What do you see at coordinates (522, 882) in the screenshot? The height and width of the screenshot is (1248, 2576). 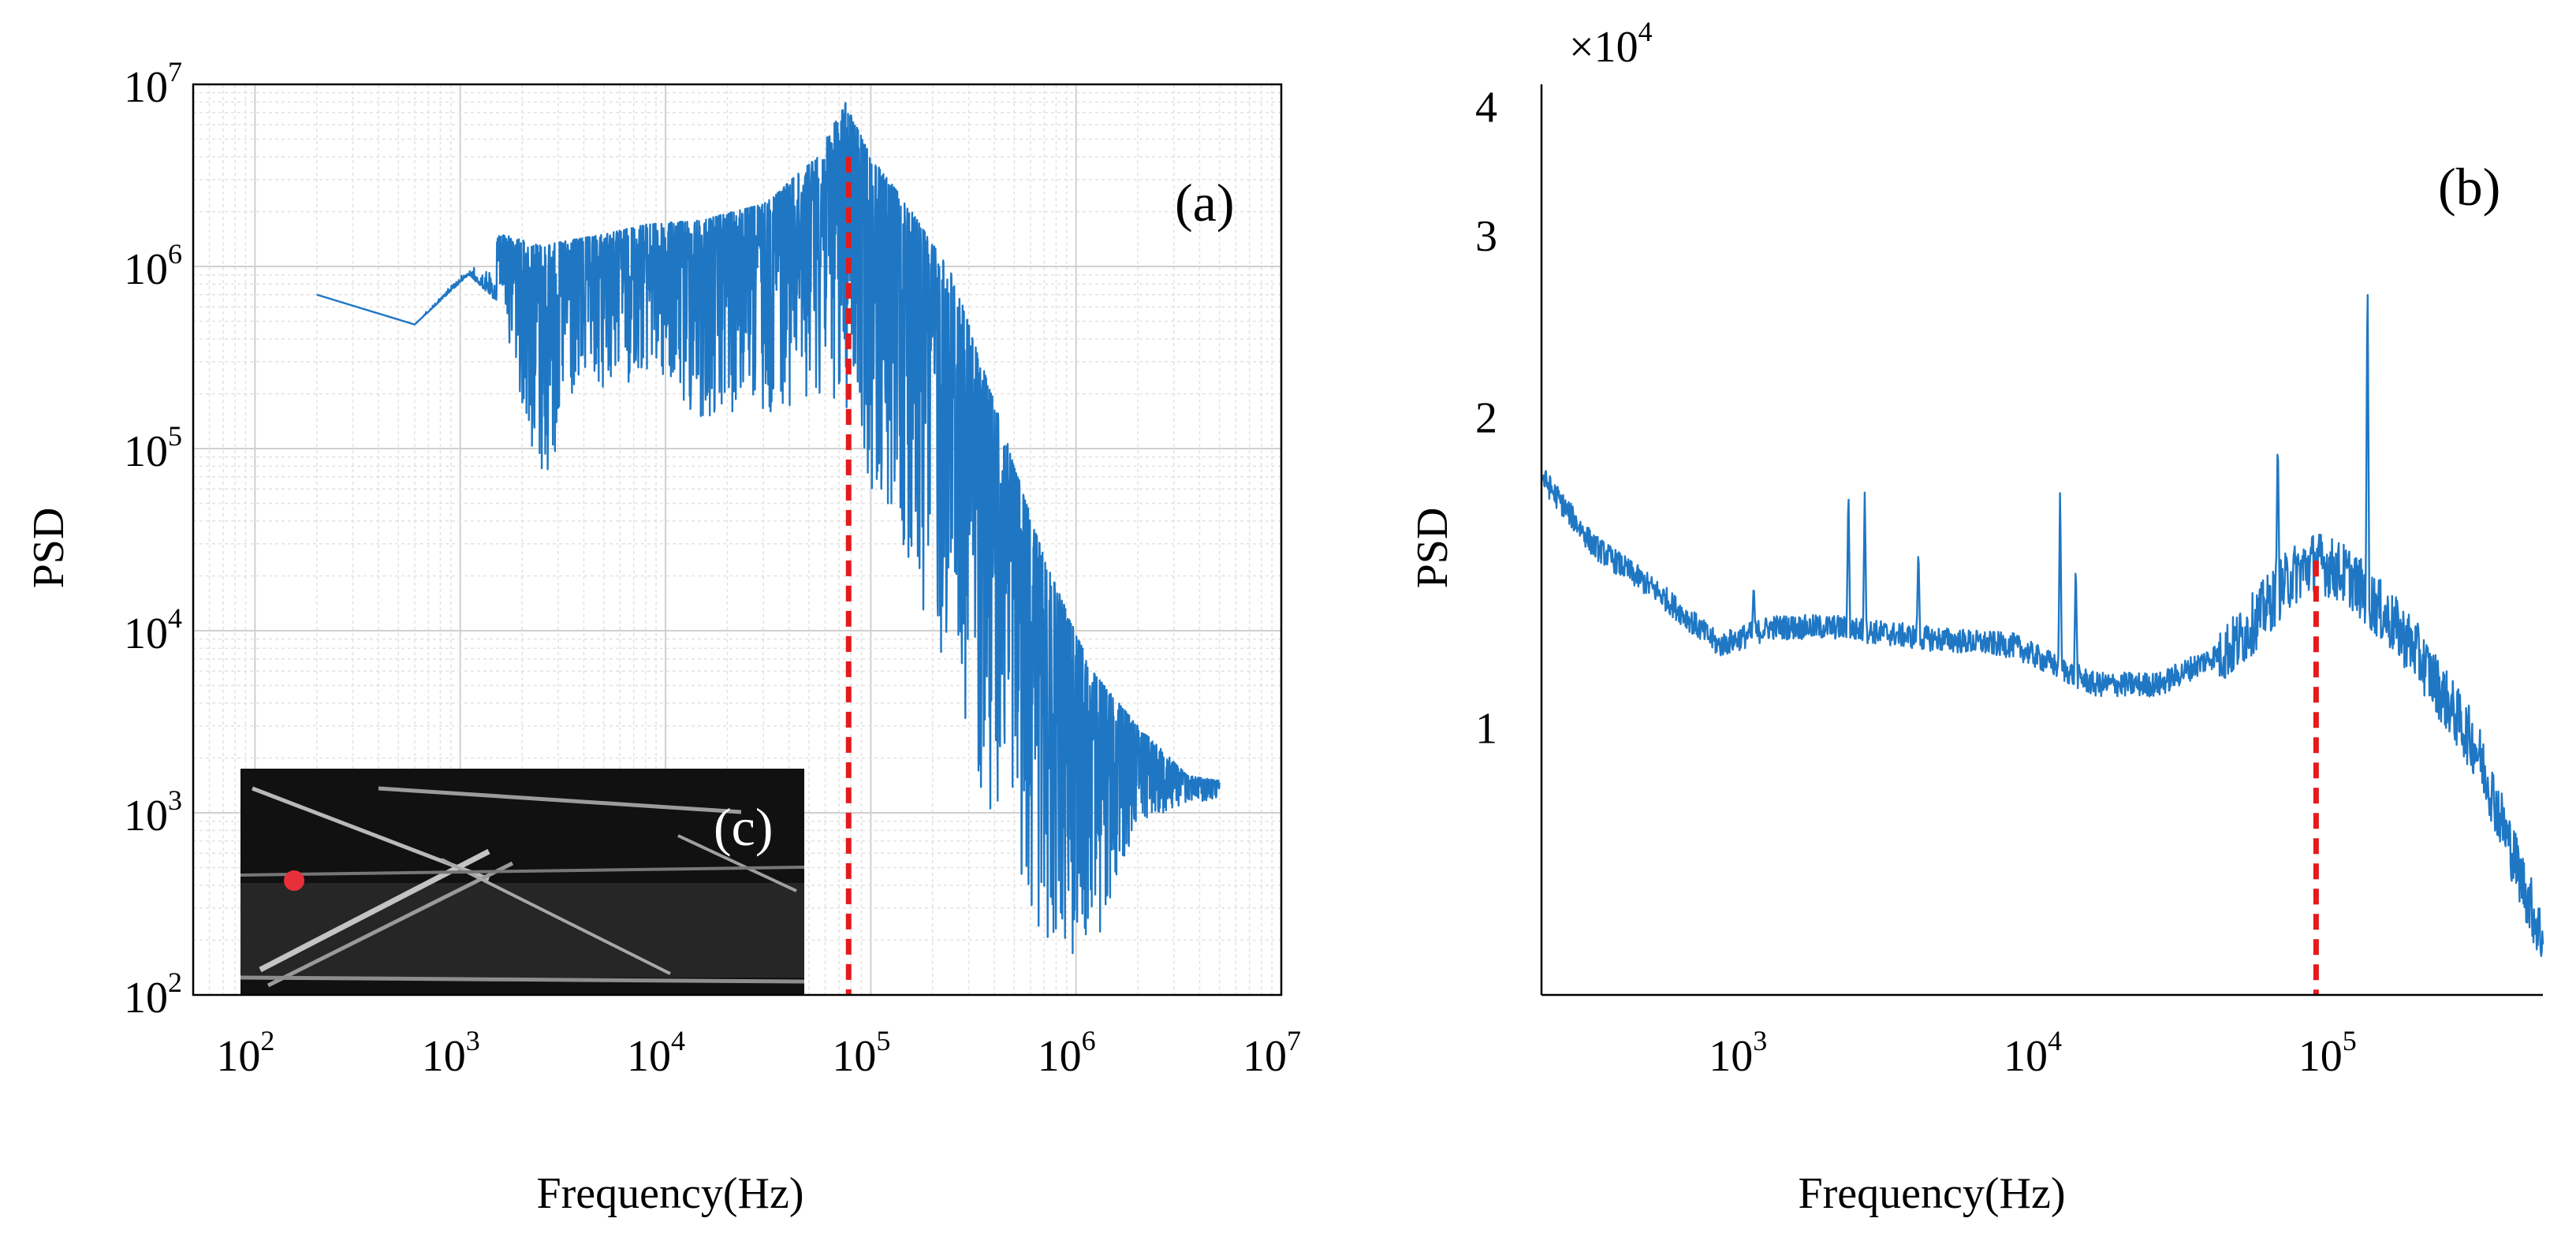 I see `panel-c-inset-image` at bounding box center [522, 882].